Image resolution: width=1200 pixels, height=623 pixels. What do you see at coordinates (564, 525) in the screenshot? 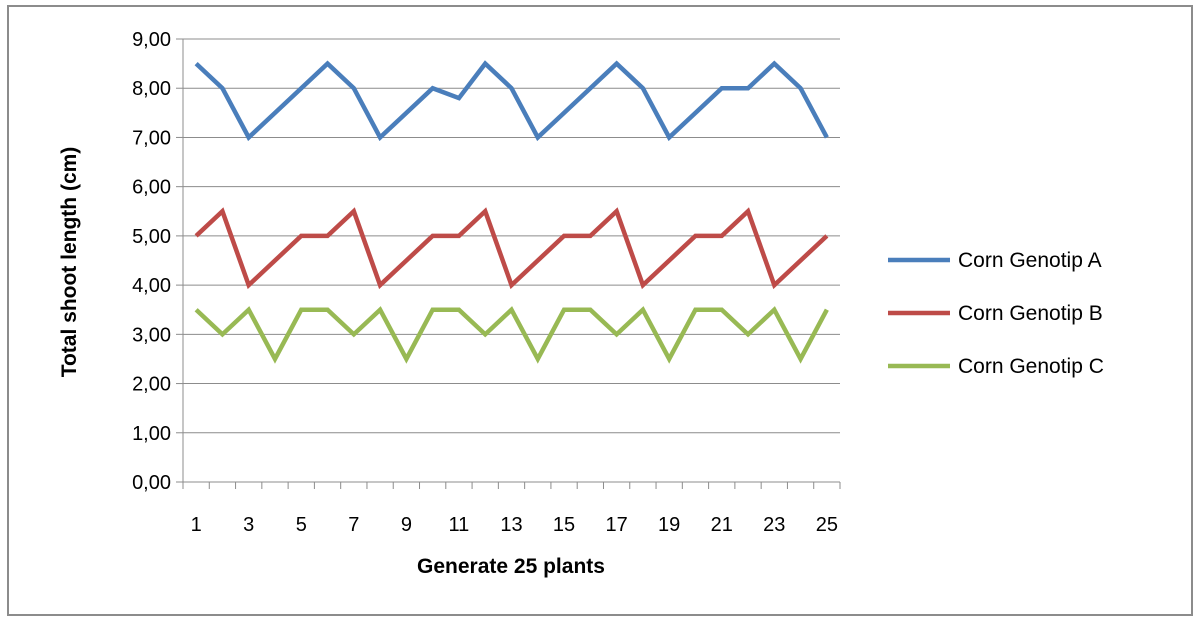
I see `x-tick-label: 15` at bounding box center [564, 525].